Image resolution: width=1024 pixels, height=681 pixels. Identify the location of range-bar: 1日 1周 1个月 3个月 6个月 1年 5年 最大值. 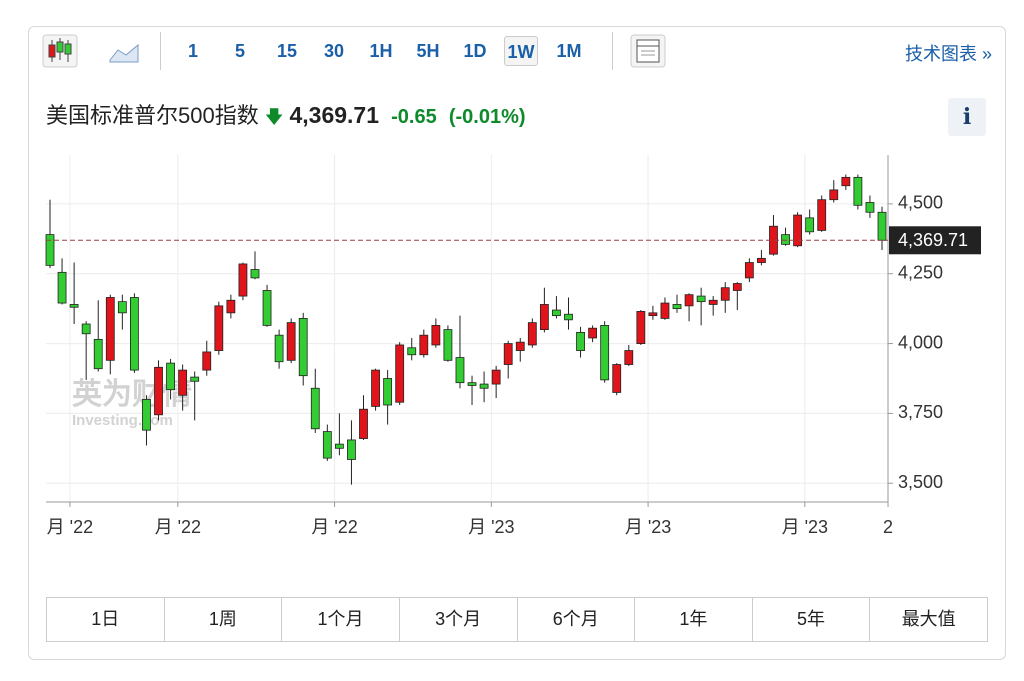
(517, 619).